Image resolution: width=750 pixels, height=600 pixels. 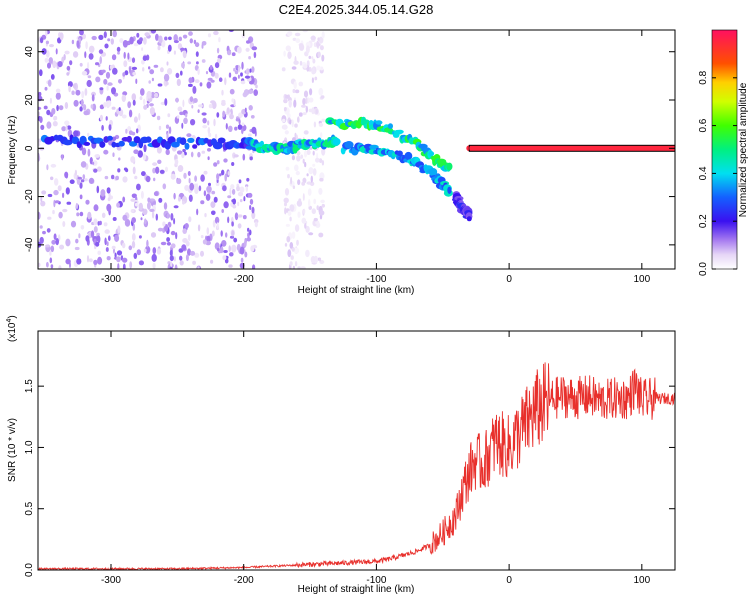 I want to click on colorbar-tick-label: 0.2, so click(x=703, y=221).